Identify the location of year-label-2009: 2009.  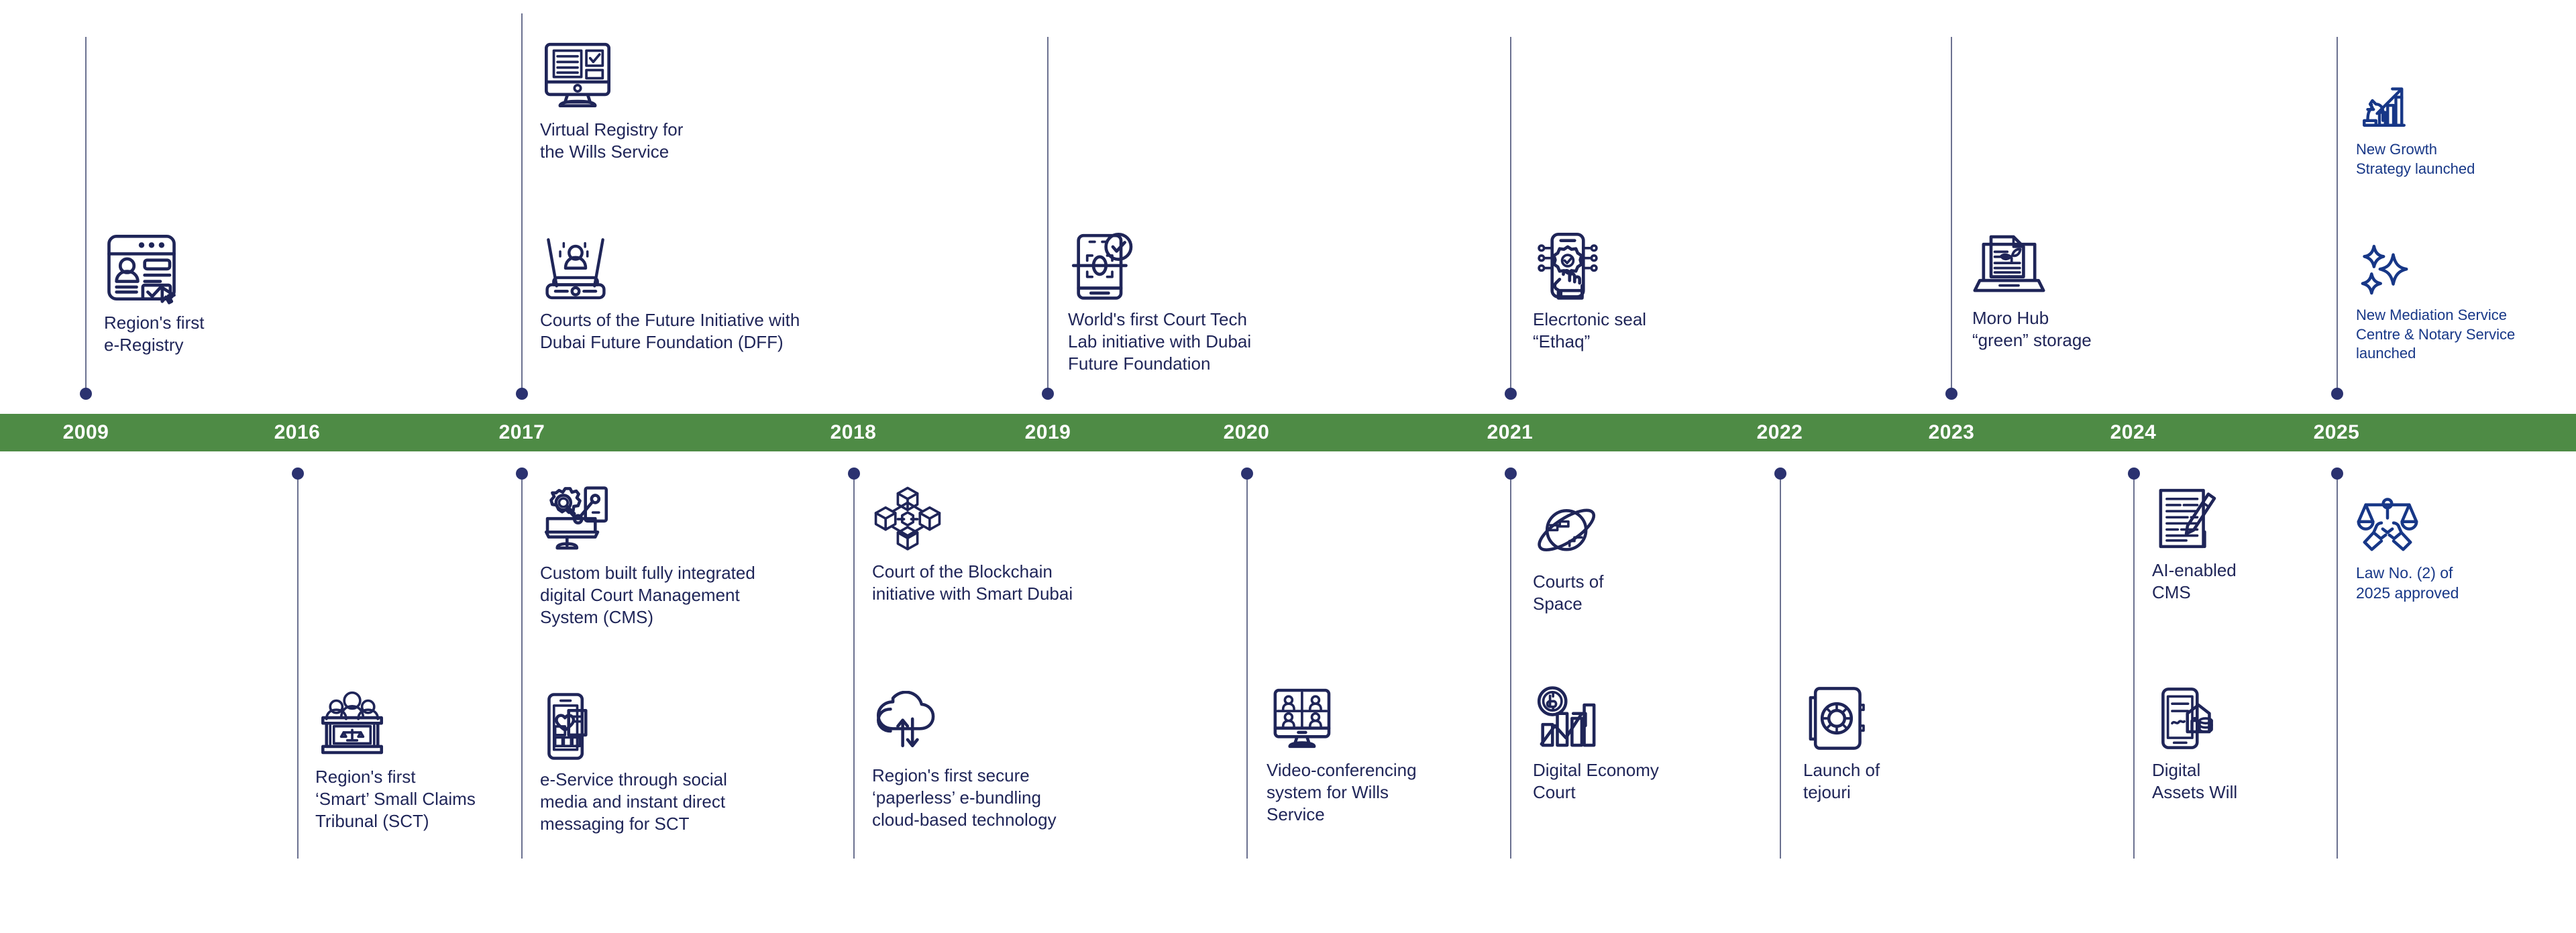
(85, 432).